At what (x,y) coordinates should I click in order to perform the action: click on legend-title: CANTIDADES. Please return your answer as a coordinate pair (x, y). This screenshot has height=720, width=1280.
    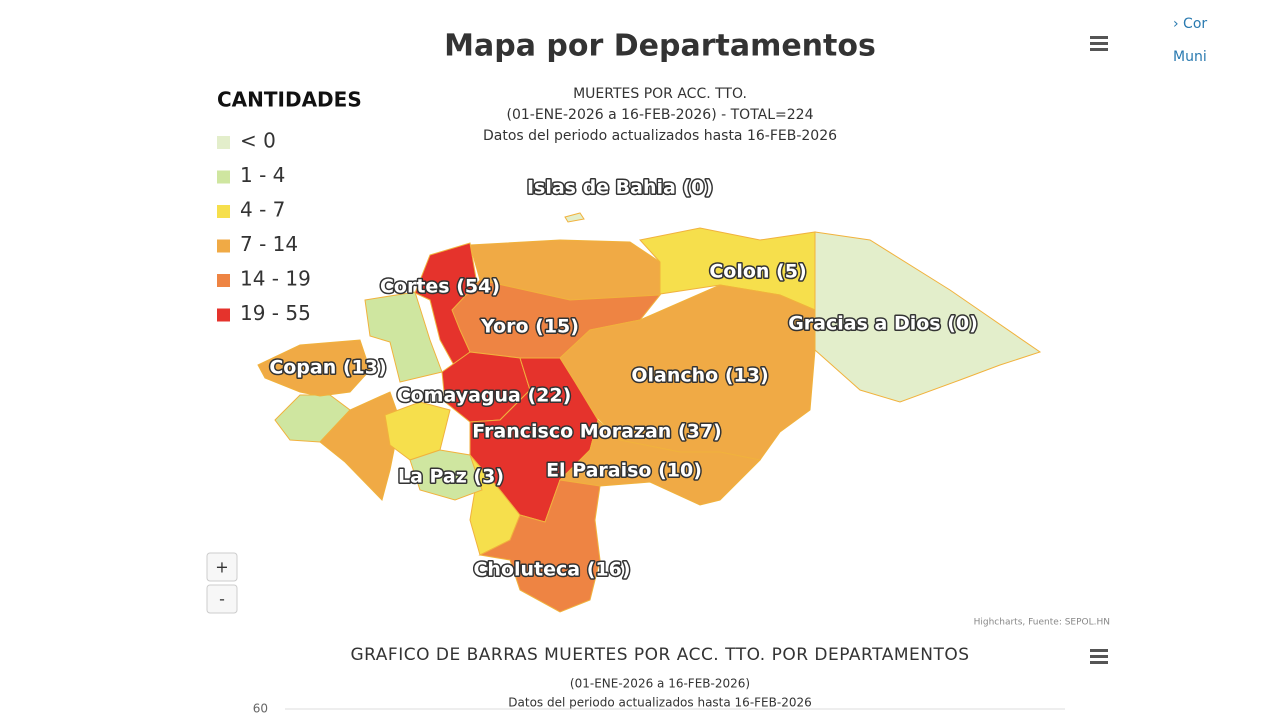
    Looking at the image, I should click on (289, 100).